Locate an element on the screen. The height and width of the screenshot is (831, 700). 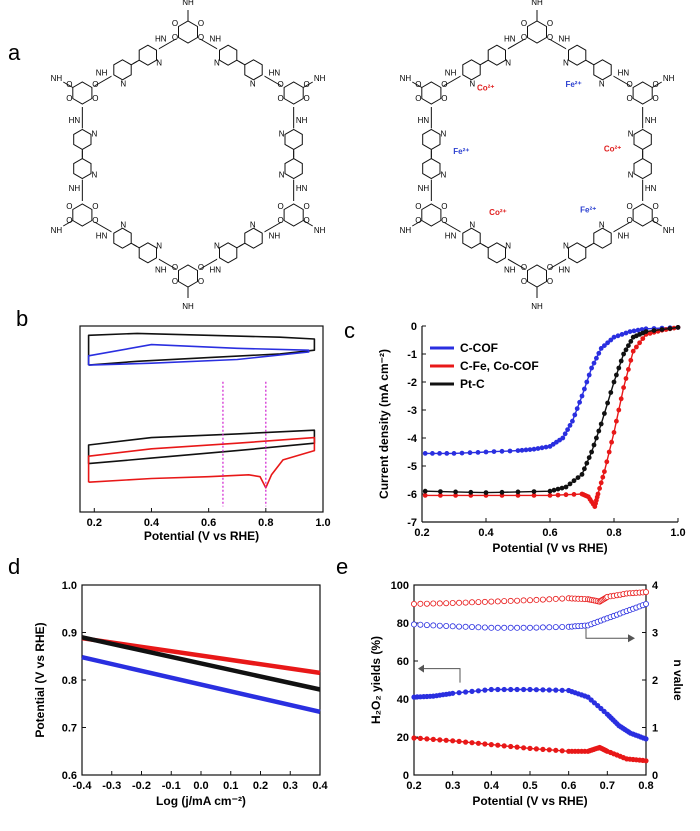
y-tick-label: 0.7 is located at coordinates (69, 729).